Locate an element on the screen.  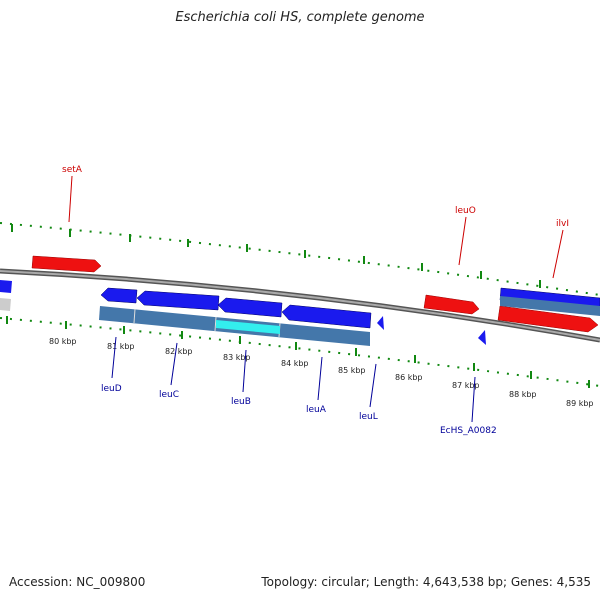
scale-label: 83 kbp is located at coordinates (237, 357).